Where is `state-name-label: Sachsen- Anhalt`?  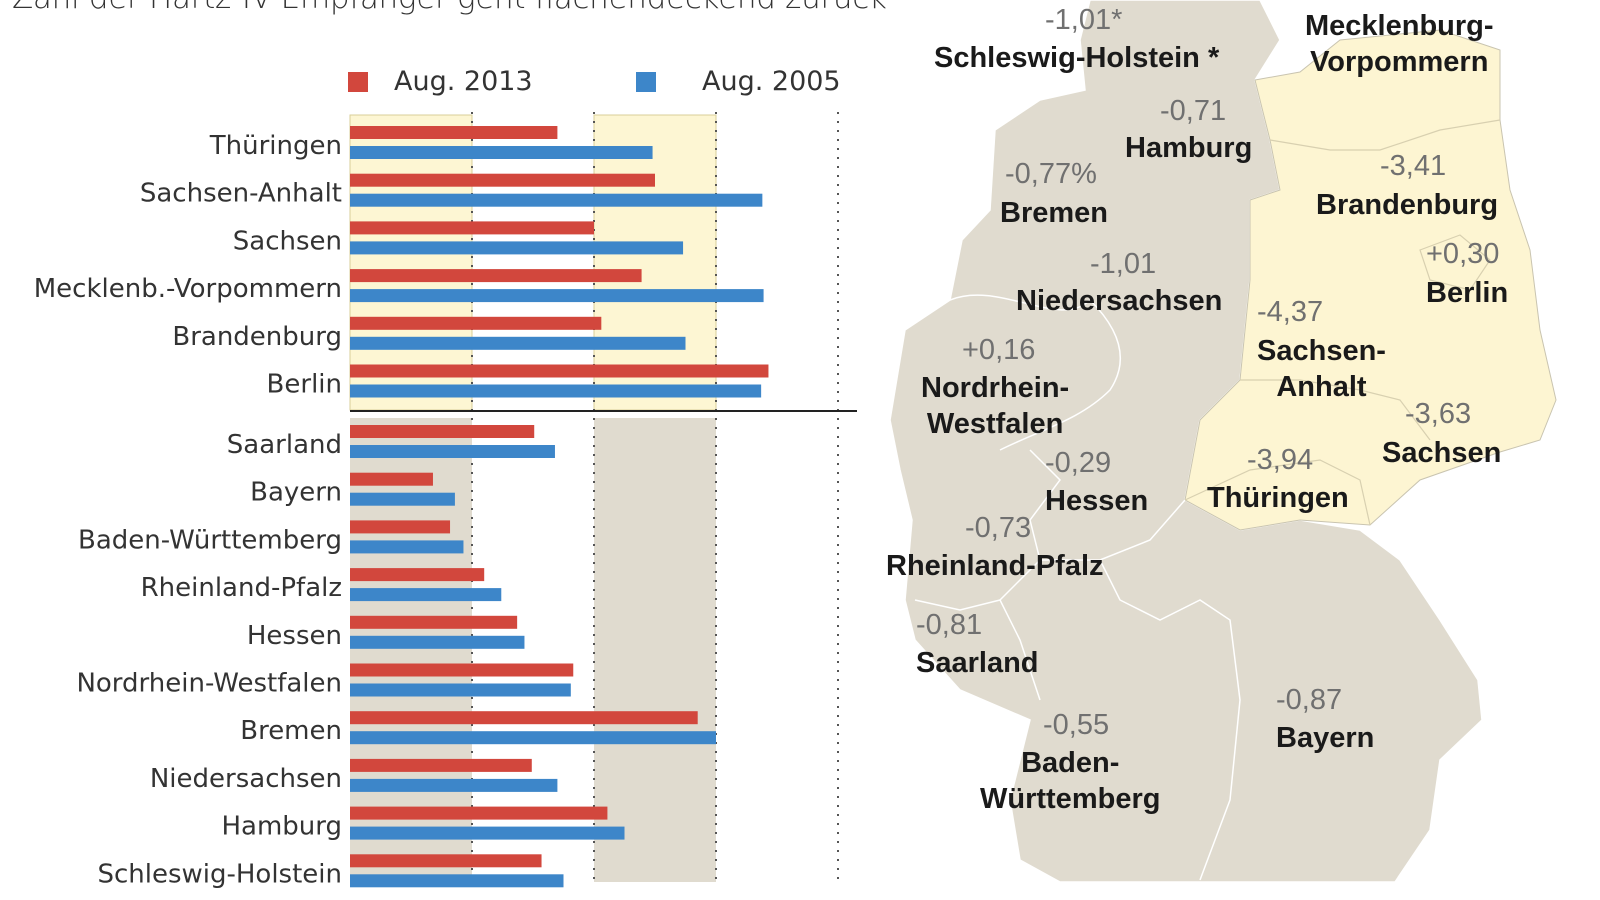 state-name-label: Sachsen- Anhalt is located at coordinates (1321, 369).